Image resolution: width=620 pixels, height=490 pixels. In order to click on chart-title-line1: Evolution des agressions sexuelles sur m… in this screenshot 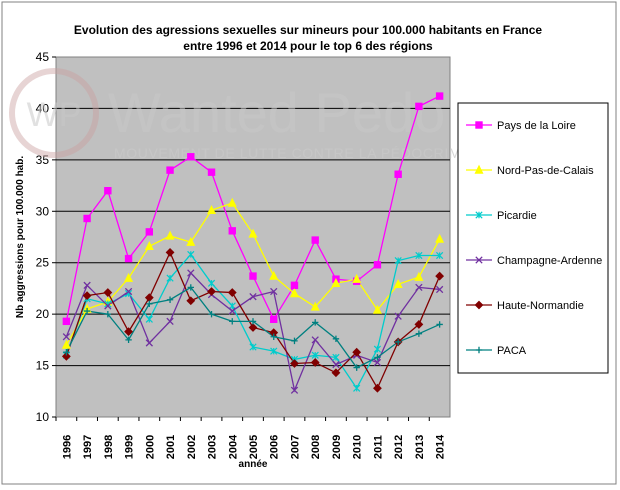, I will do `click(308, 30)`.